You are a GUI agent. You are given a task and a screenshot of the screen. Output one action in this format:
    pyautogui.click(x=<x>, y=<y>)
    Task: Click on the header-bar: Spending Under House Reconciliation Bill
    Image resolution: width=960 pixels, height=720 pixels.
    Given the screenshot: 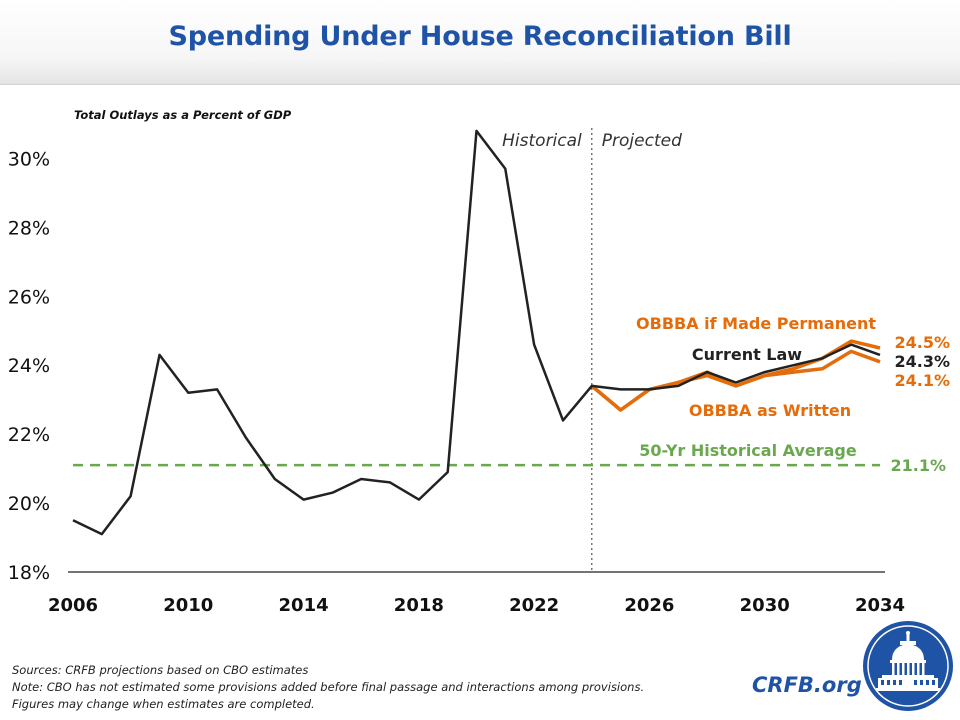 What is the action you would take?
    pyautogui.click(x=480, y=42)
    